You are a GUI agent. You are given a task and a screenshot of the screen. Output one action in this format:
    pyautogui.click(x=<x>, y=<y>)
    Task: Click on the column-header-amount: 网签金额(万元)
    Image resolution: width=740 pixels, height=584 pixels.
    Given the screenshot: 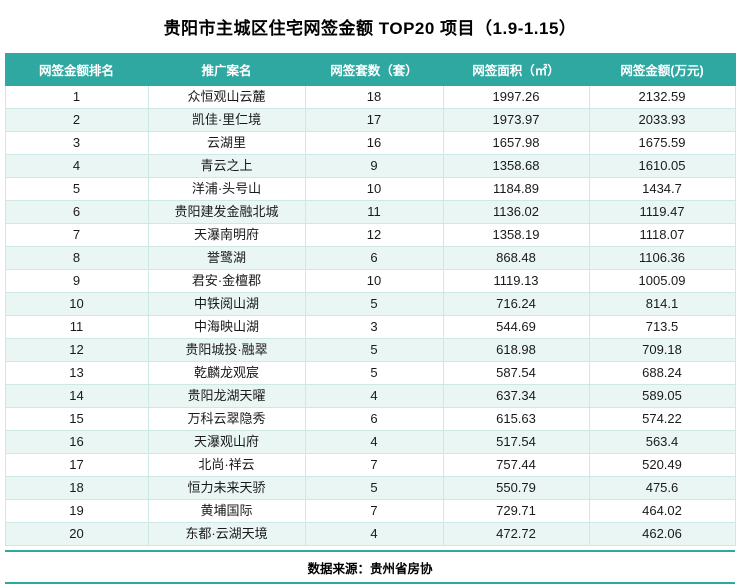 What is the action you would take?
    pyautogui.click(x=662, y=69)
    